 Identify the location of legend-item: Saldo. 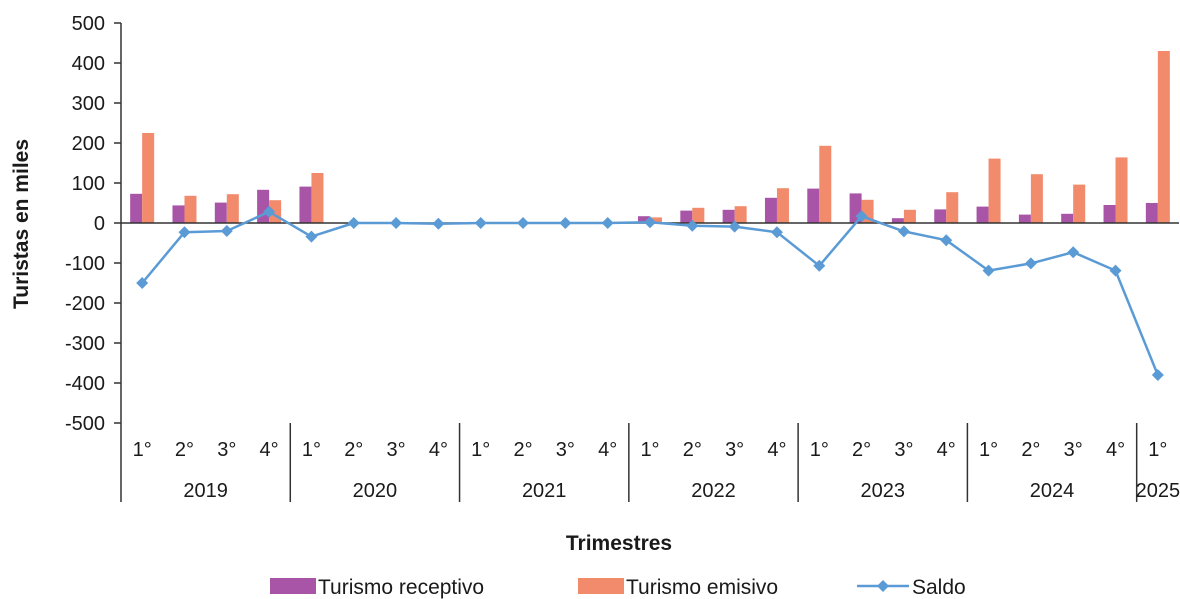
(911, 587).